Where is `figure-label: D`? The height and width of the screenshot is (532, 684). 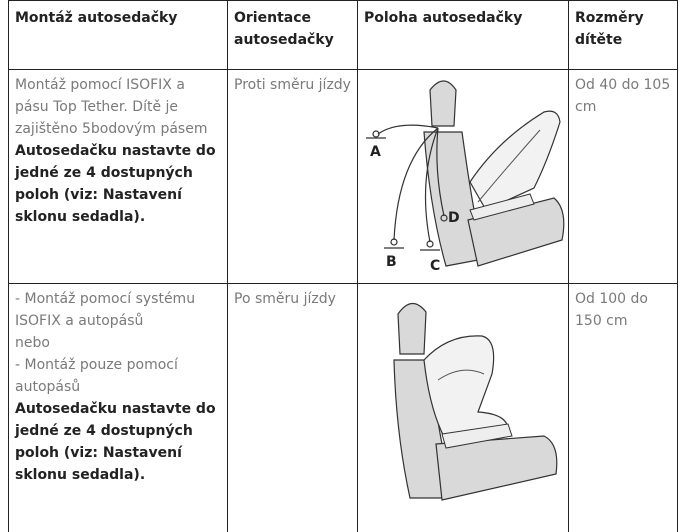
figure-label: D is located at coordinates (454, 218).